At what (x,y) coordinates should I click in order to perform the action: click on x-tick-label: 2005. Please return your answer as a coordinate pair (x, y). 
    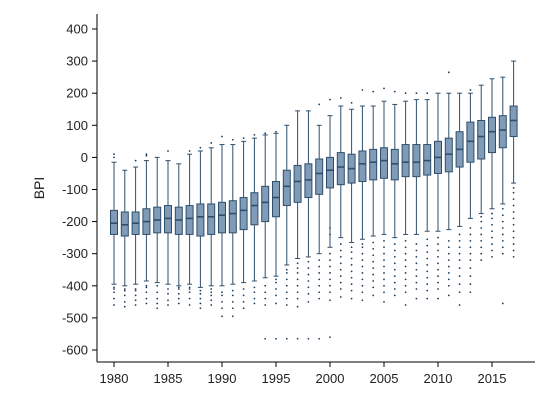
    Looking at the image, I should click on (384, 378).